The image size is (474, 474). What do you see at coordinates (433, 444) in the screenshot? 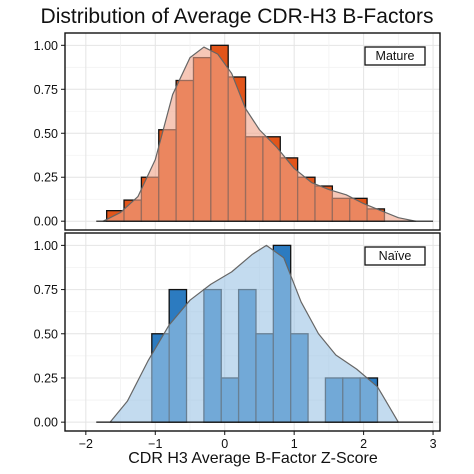
I see `x-tick-label: 3` at bounding box center [433, 444].